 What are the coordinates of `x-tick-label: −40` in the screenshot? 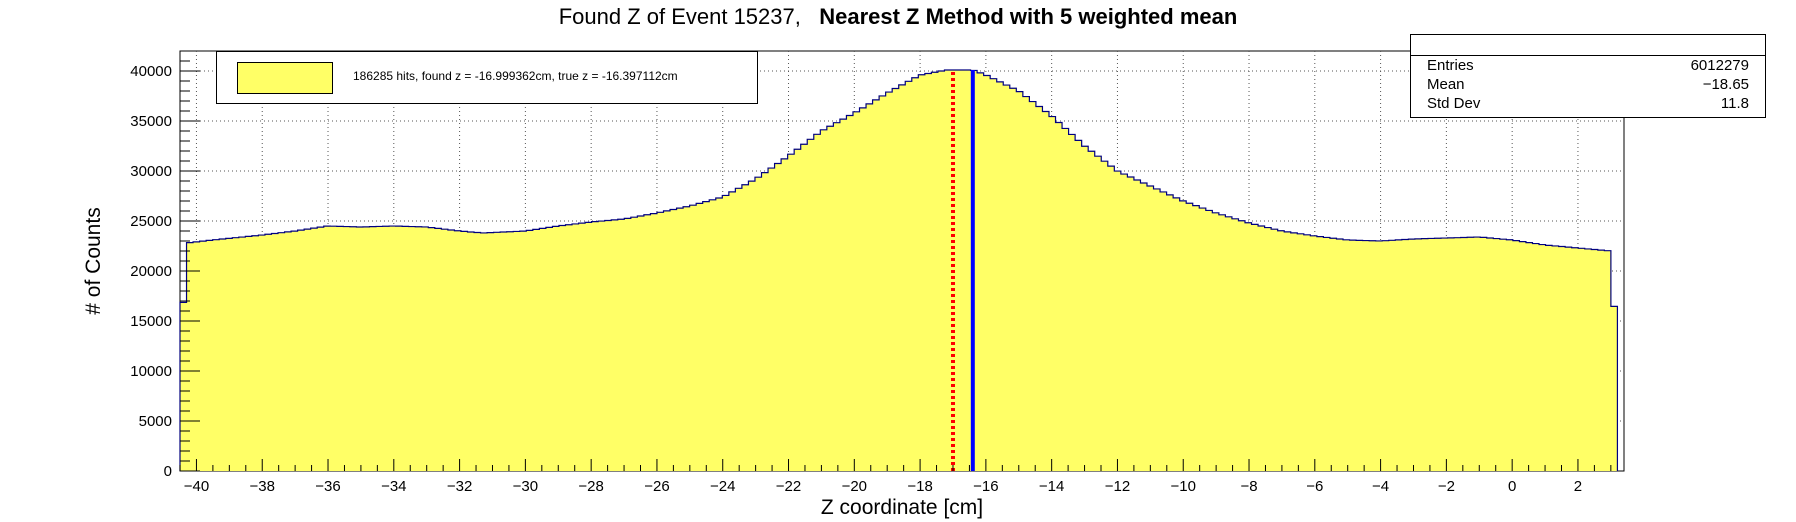 It's located at (196, 486).